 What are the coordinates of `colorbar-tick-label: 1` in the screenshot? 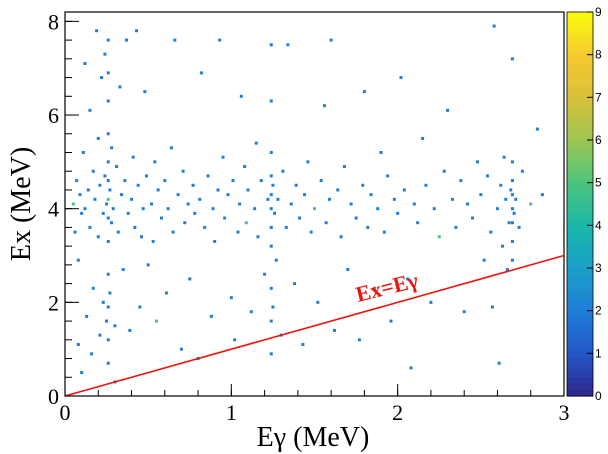 It's located at (598, 353).